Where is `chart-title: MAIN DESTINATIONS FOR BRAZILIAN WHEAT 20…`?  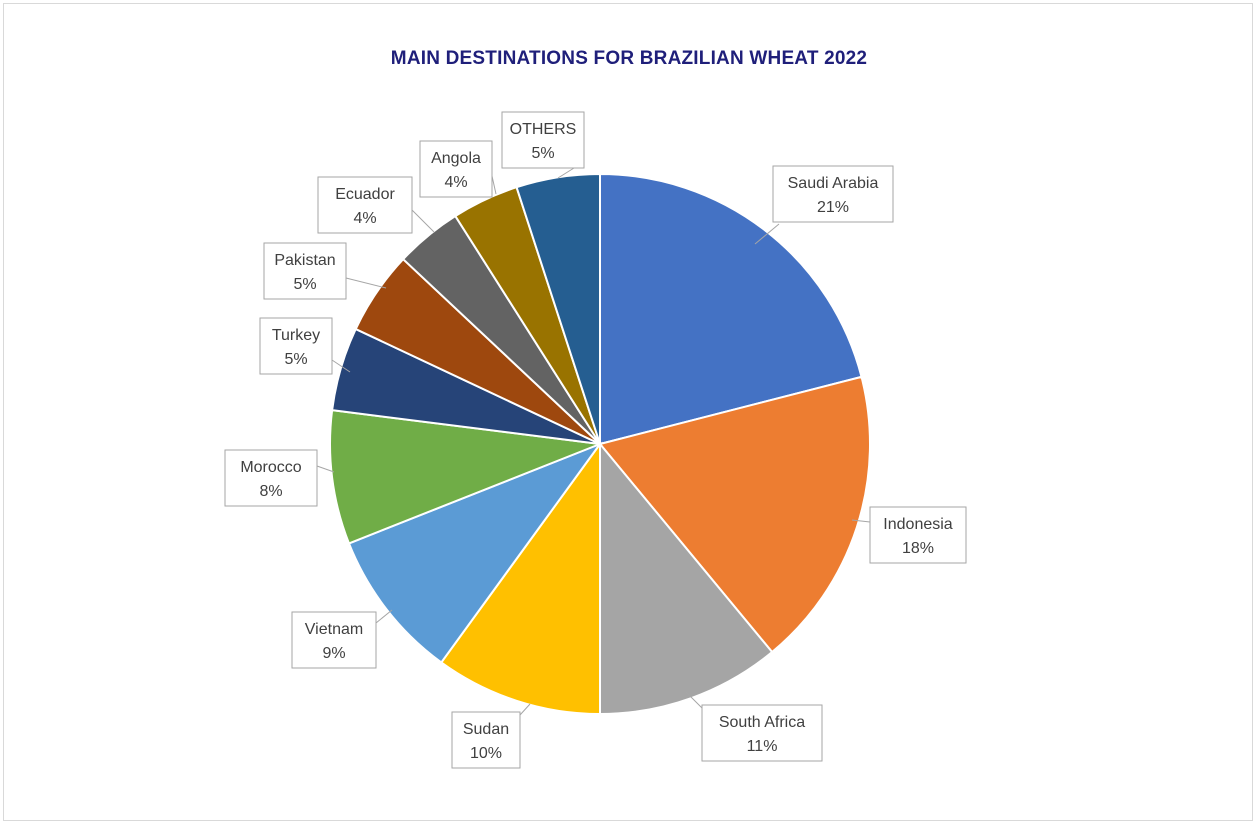 chart-title: MAIN DESTINATIONS FOR BRAZILIAN WHEAT 20… is located at coordinates (629, 58).